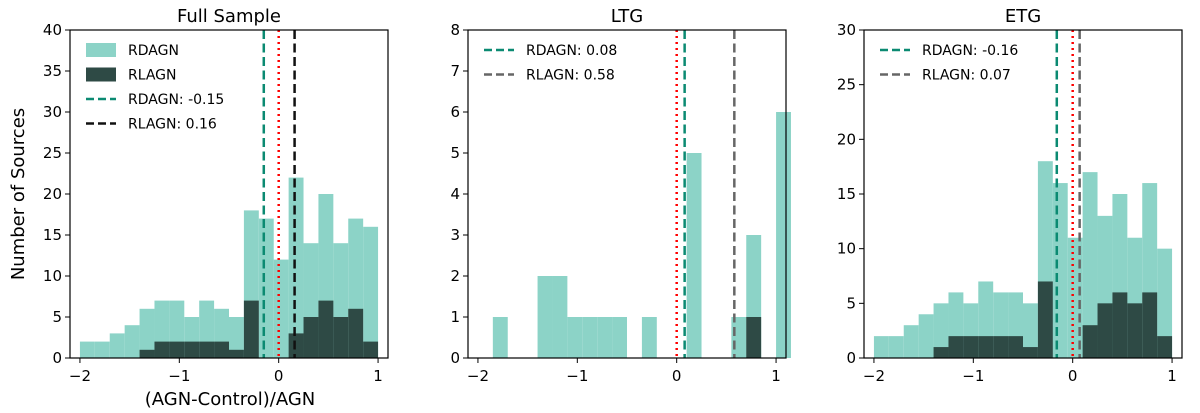 The image size is (1200, 413). Describe the element at coordinates (970, 51) in the screenshot. I see `legend-label: RDAGN: -0.16` at that location.